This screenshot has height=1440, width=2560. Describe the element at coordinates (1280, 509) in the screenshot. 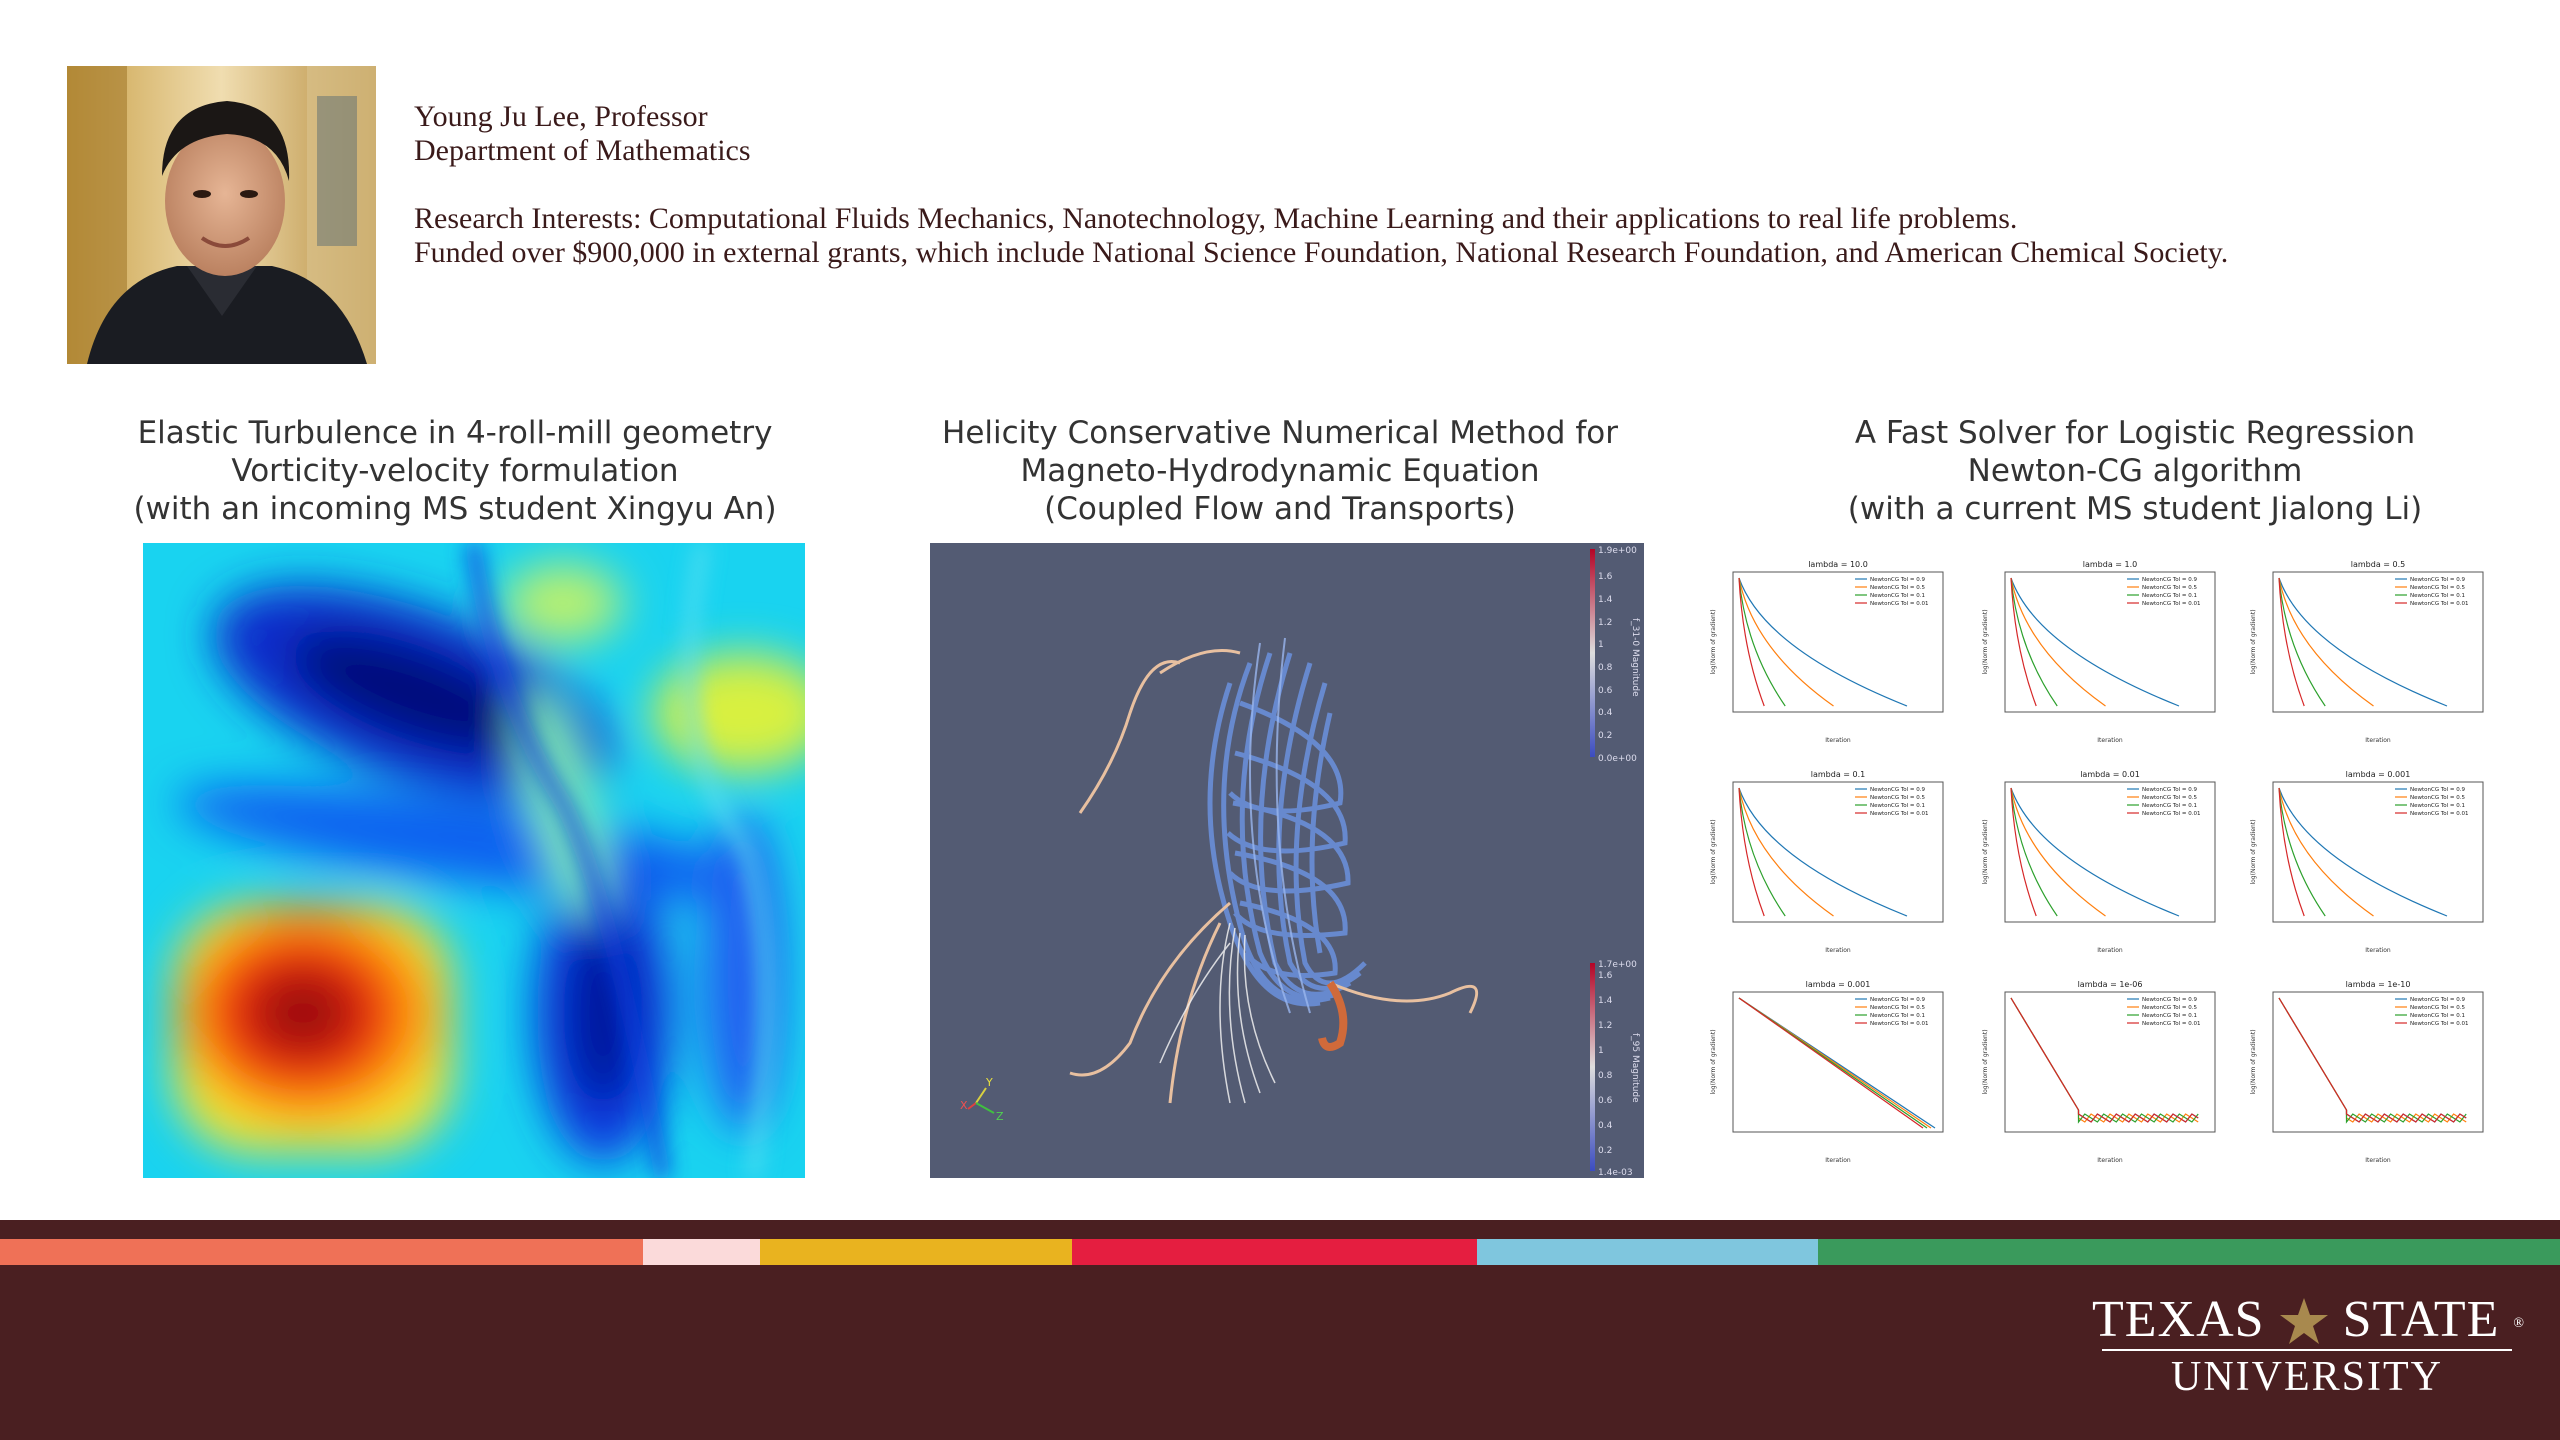

I see `project-title-line: (Coupled Flow and Transports)` at that location.